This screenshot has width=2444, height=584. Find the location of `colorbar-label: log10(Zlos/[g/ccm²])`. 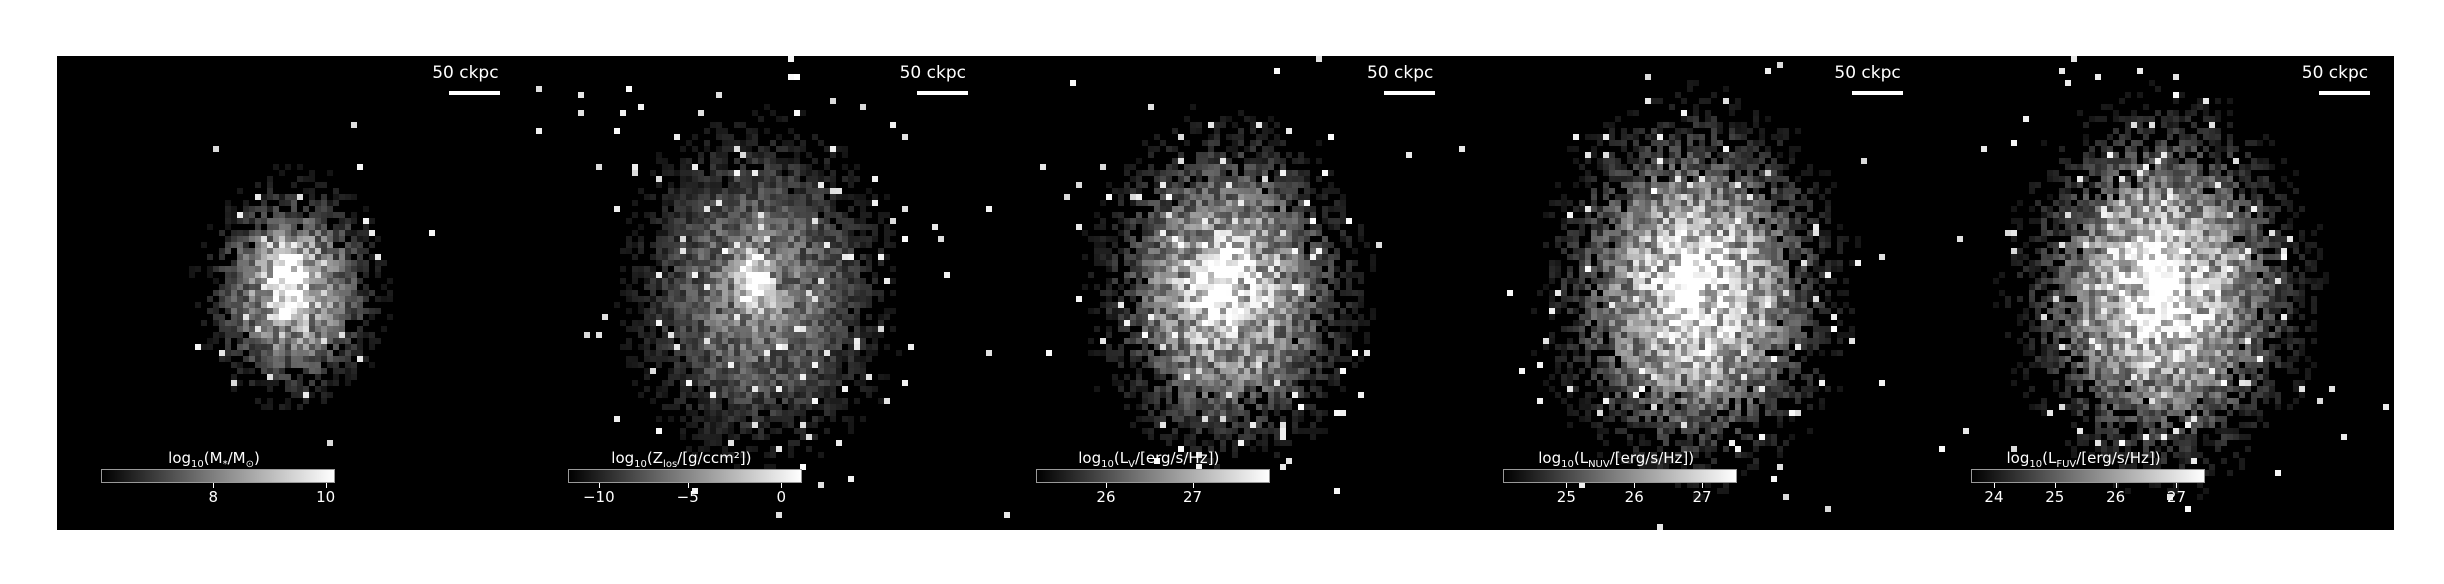

colorbar-label: log10(Zlos/[g/ccm²]) is located at coordinates (681, 459).